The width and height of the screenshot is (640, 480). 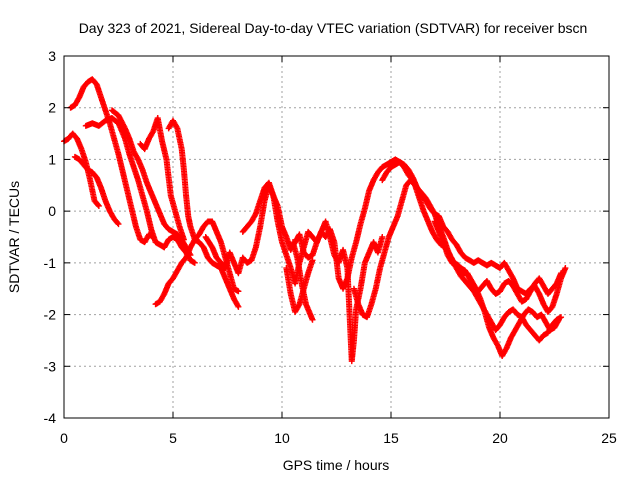 What do you see at coordinates (500, 438) in the screenshot?
I see `x-tick-label: 20` at bounding box center [500, 438].